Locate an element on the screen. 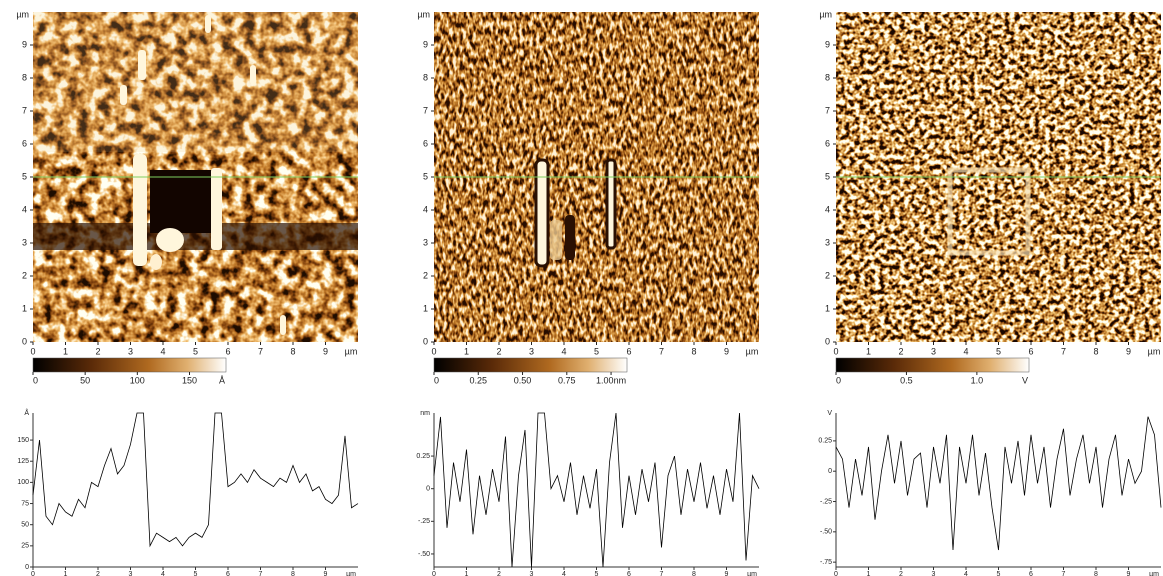  colorbar-tick-label: 0.5 is located at coordinates (906, 380).